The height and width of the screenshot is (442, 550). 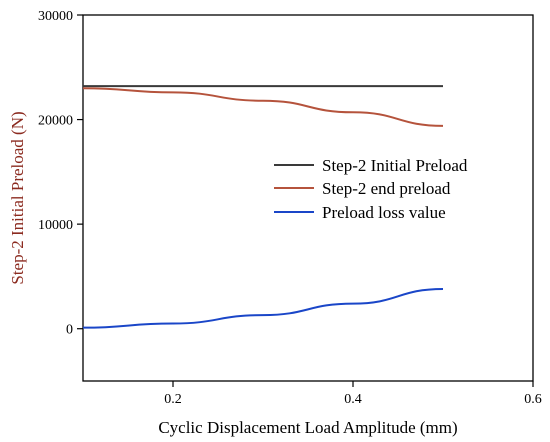 What do you see at coordinates (55, 121) in the screenshot?
I see `y-tick-label: 20000` at bounding box center [55, 121].